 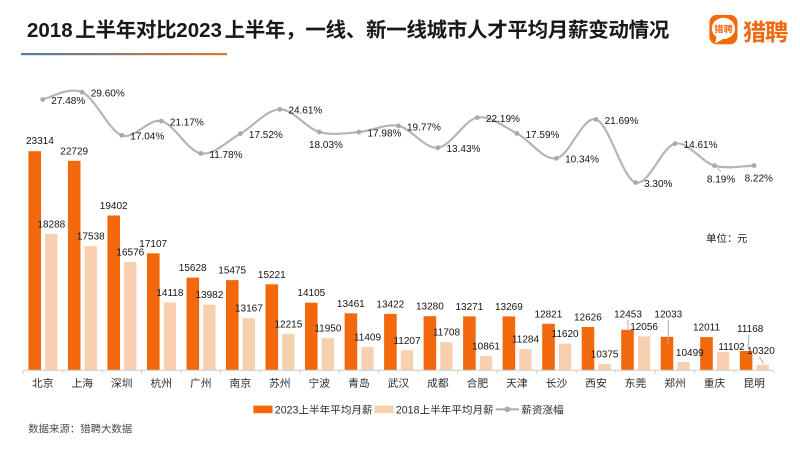 I want to click on svg-text: 15221, so click(x=272, y=275).